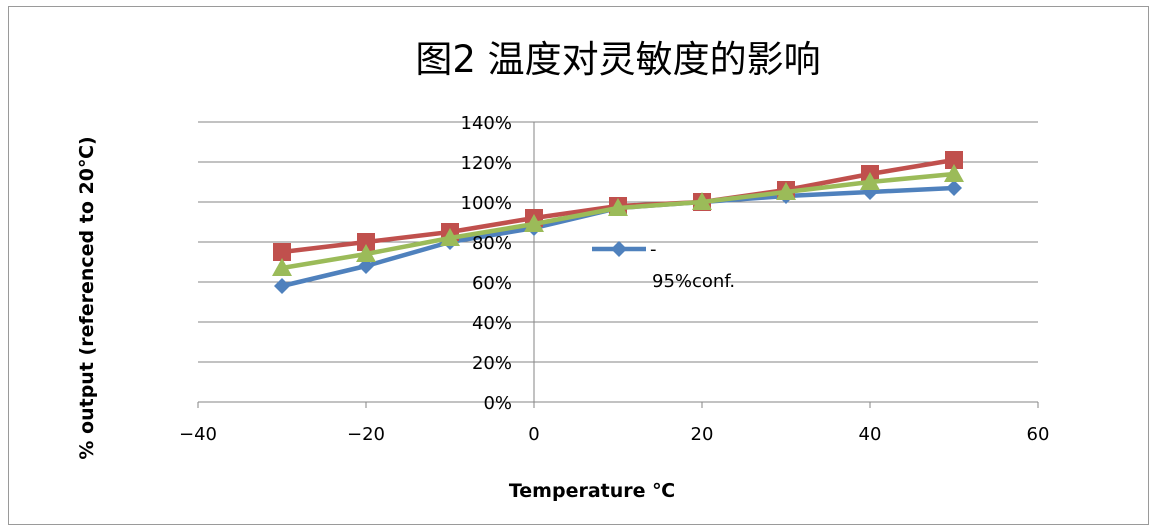 This screenshot has width=1151, height=527. I want to click on y-tick-label: 80%, so click(492, 243).